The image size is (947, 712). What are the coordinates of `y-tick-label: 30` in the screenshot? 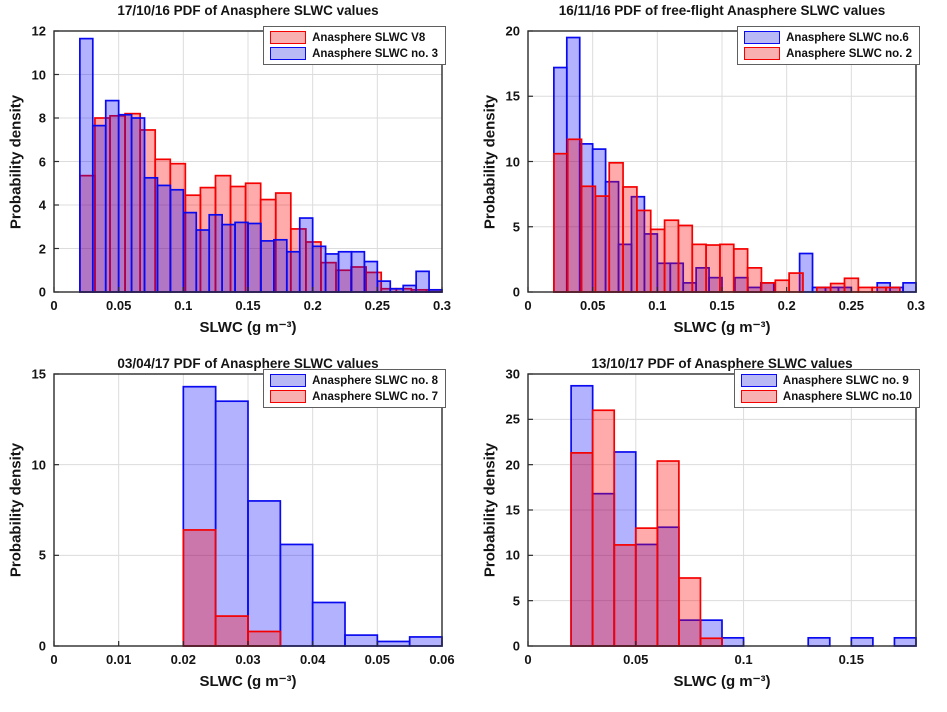 It's located at (512, 374).